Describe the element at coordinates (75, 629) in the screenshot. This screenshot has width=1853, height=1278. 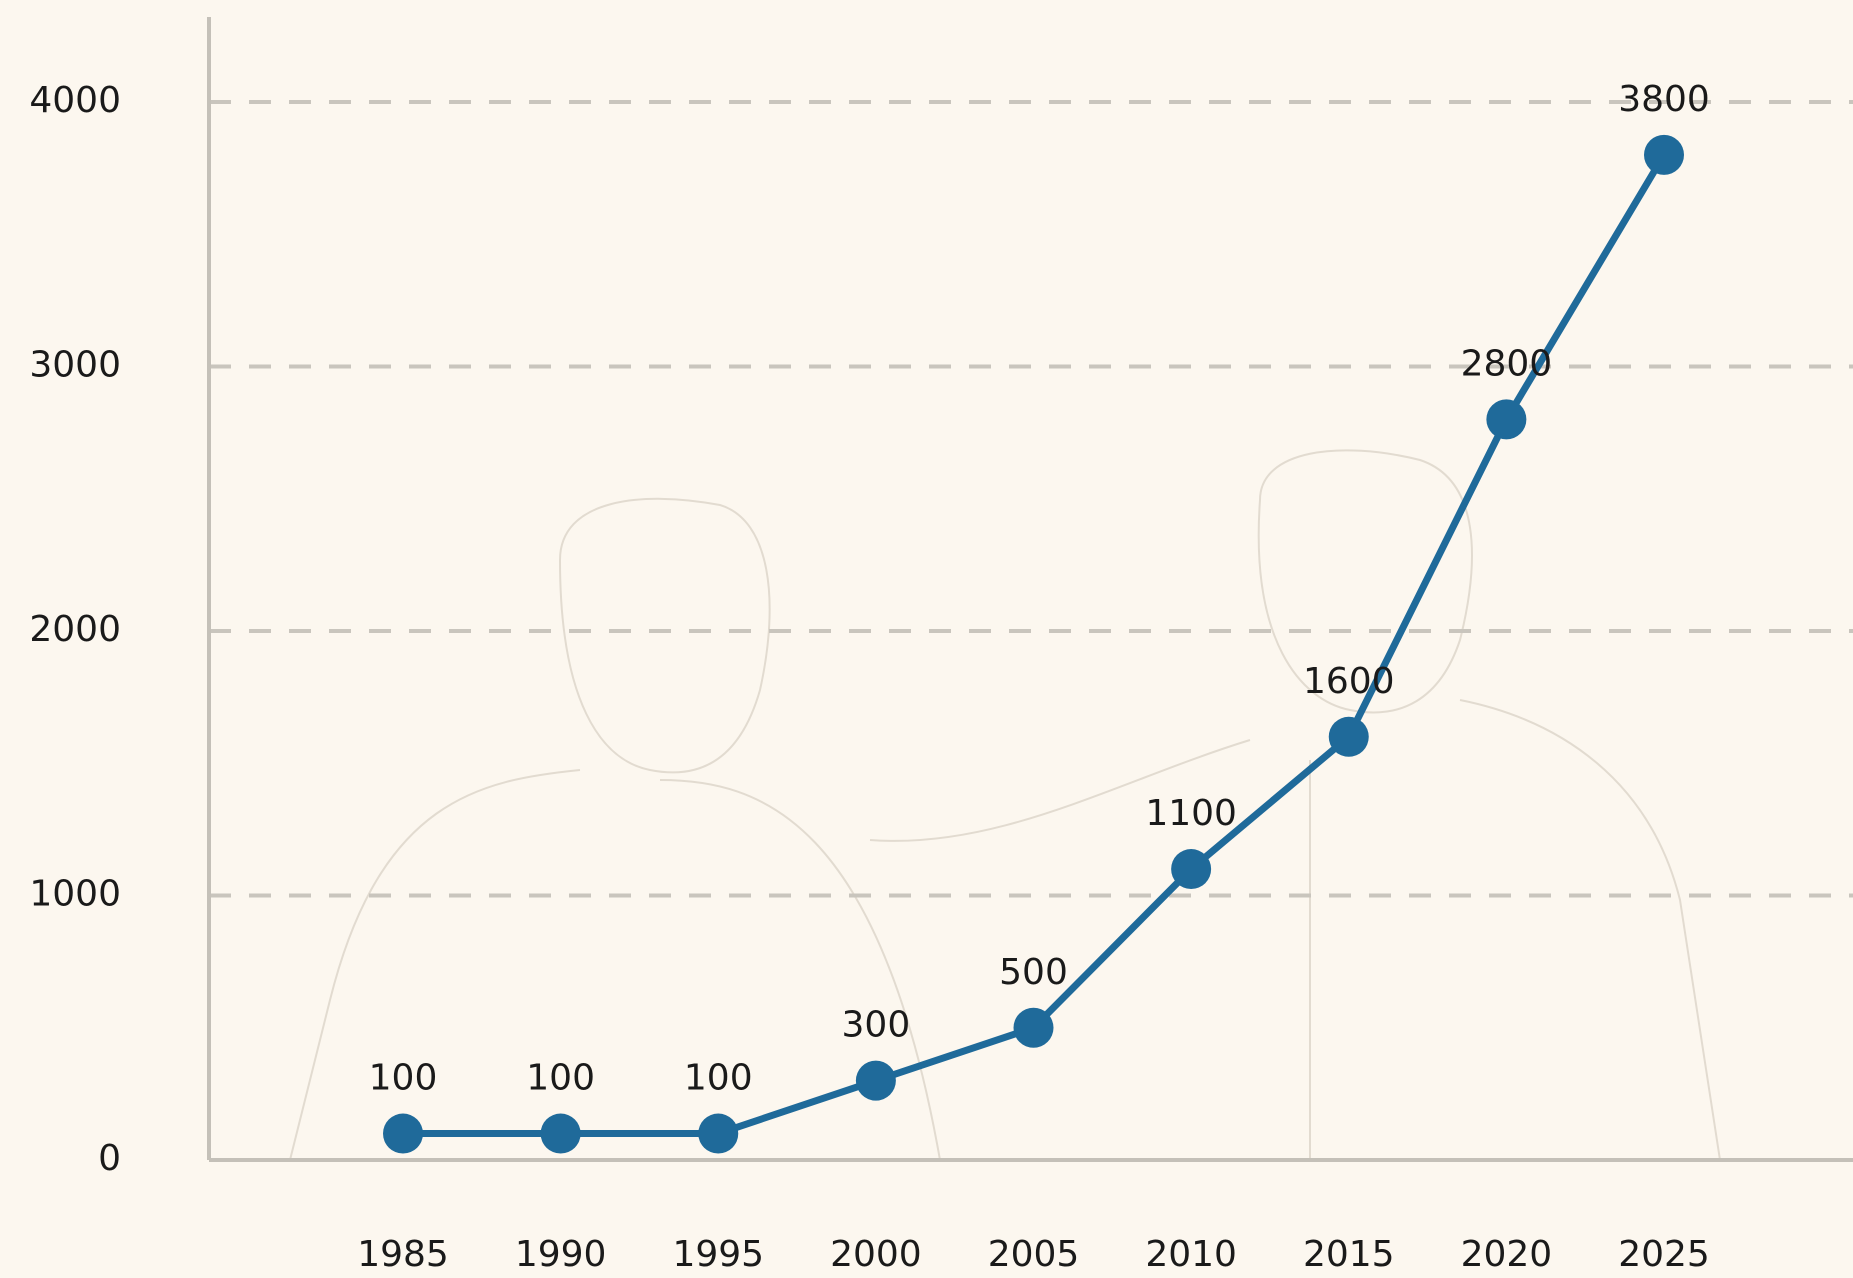
I see `y-tick-label: 2000` at that location.